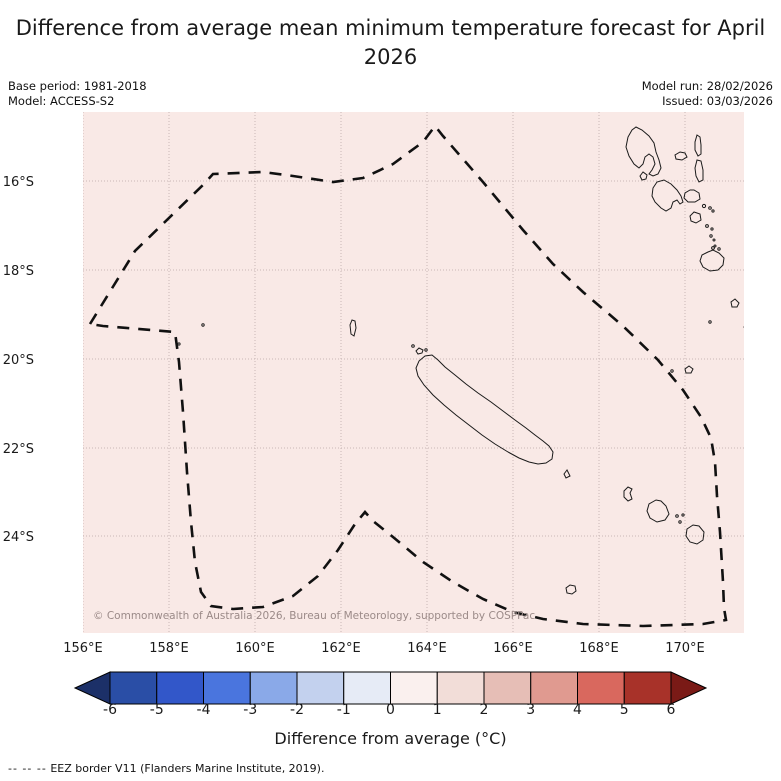 This screenshot has height=781, width=781. What do you see at coordinates (61, 101) in the screenshot?
I see `model-text: Model: ACCESS-S2` at bounding box center [61, 101].